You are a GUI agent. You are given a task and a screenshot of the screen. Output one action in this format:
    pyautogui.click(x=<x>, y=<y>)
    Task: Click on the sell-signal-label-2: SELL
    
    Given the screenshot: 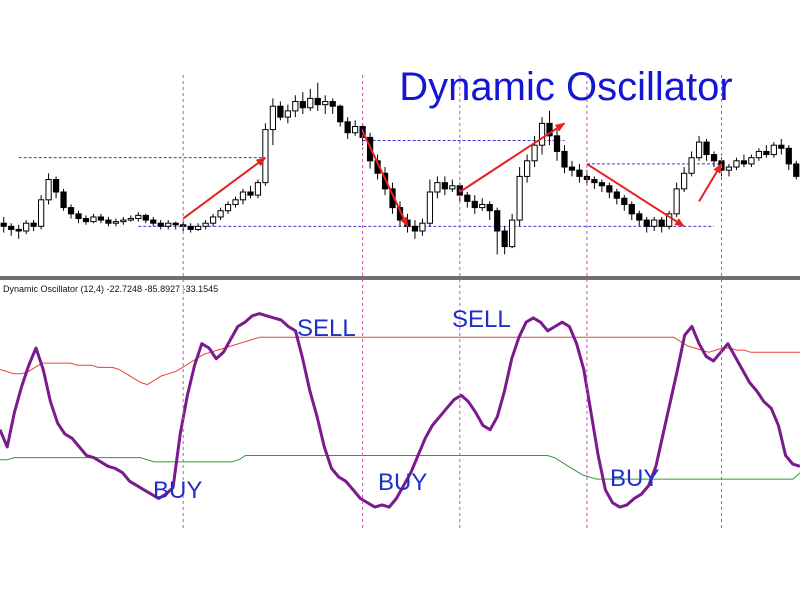 What is the action you would take?
    pyautogui.click(x=481, y=319)
    